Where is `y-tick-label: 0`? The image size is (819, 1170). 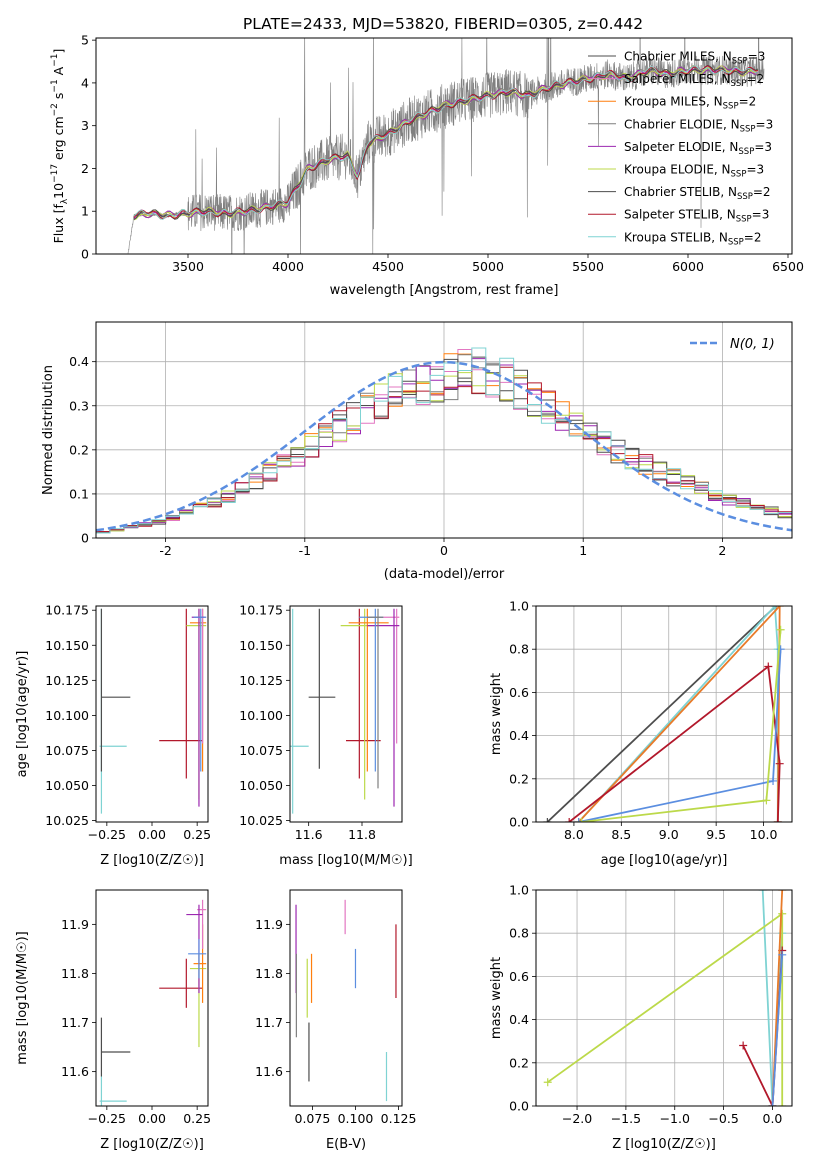 y-tick-label: 0 is located at coordinates (85, 538).